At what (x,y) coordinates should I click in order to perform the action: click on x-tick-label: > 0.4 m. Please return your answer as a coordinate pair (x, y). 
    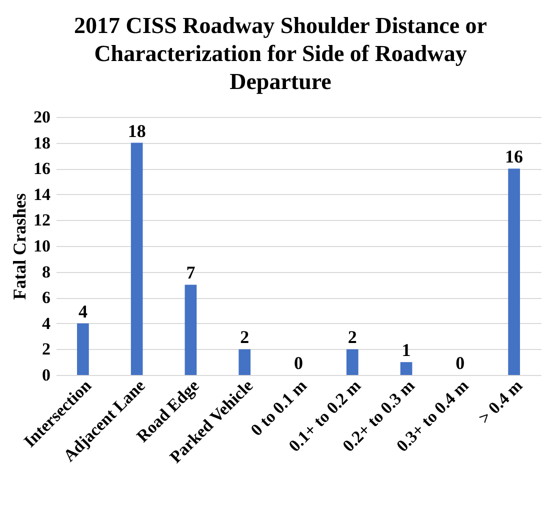
    Looking at the image, I should click on (500, 402).